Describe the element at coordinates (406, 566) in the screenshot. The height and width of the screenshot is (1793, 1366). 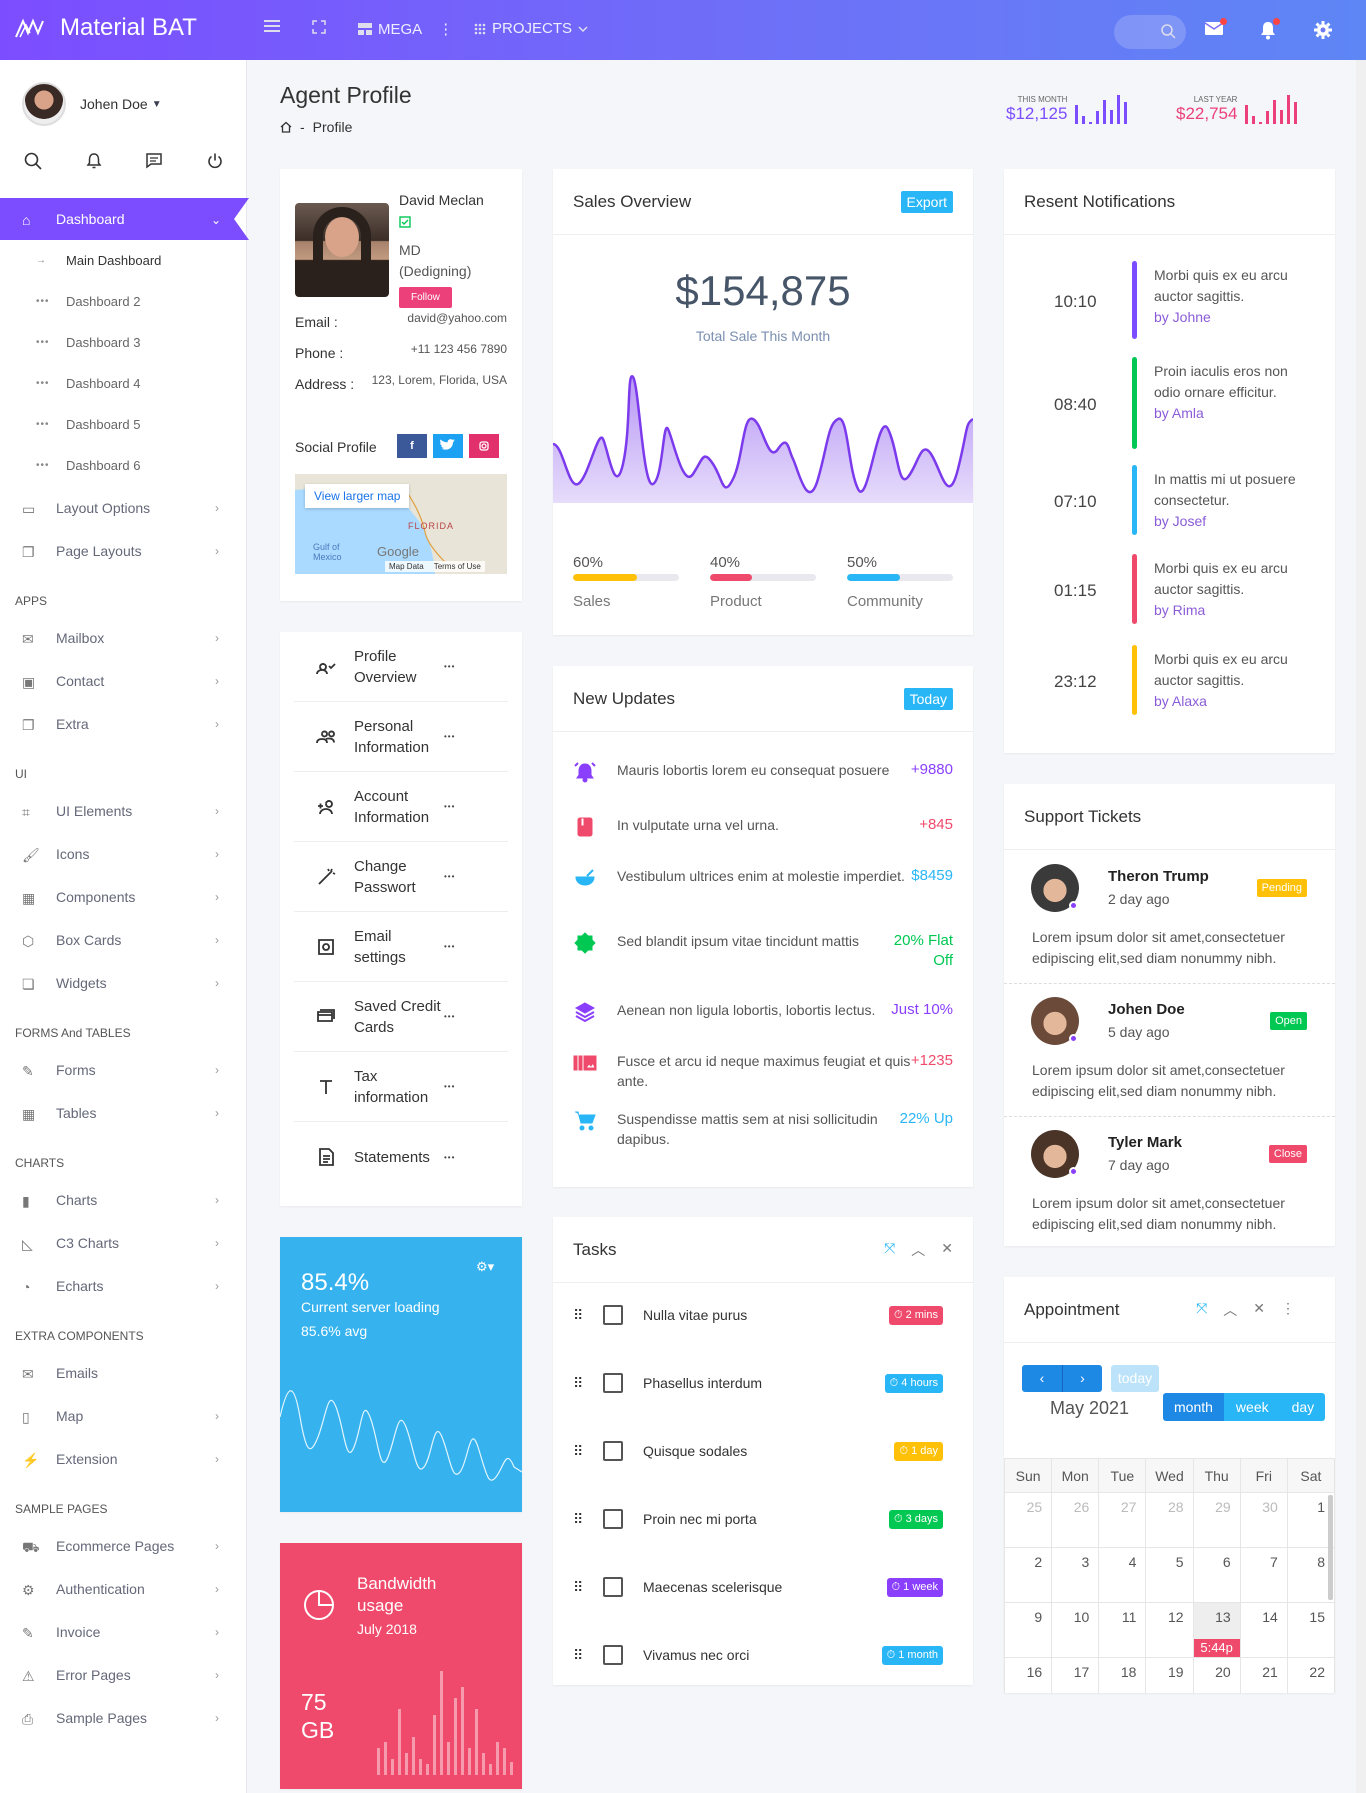
I see `map-data-link: Map Data` at that location.